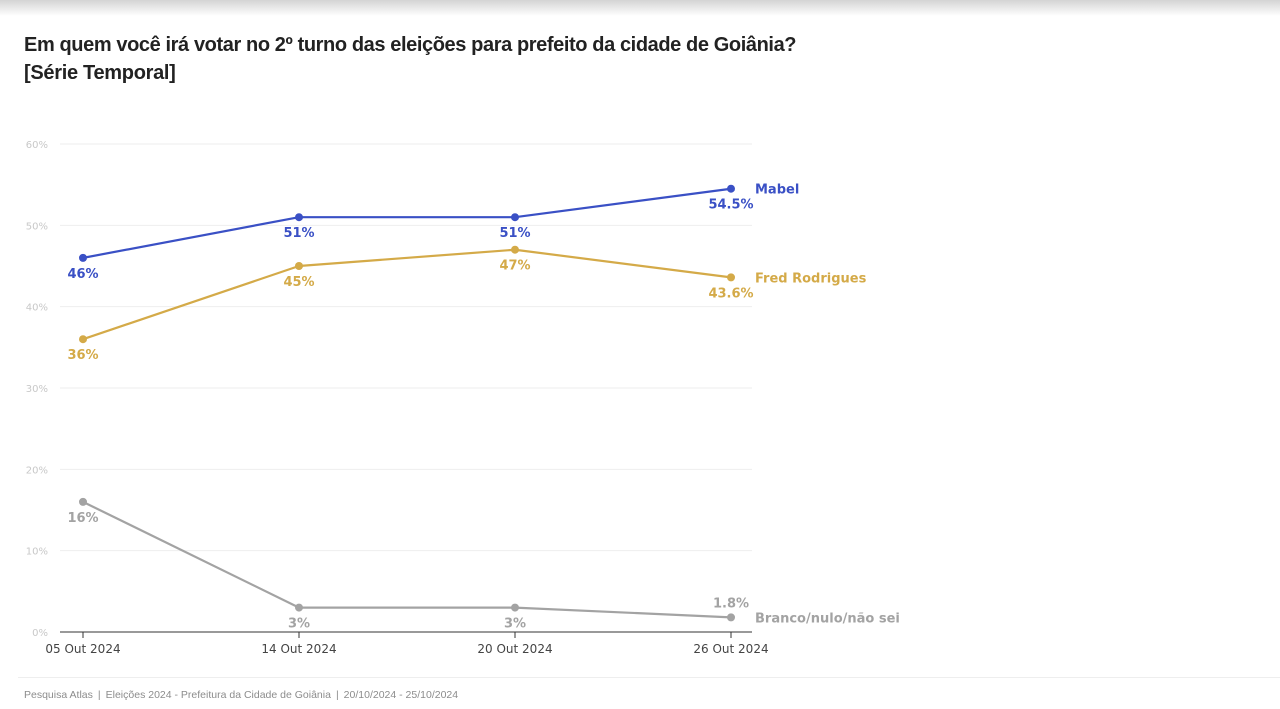  Describe the element at coordinates (37, 308) in the screenshot. I see `y-tick-label: 40%` at that location.